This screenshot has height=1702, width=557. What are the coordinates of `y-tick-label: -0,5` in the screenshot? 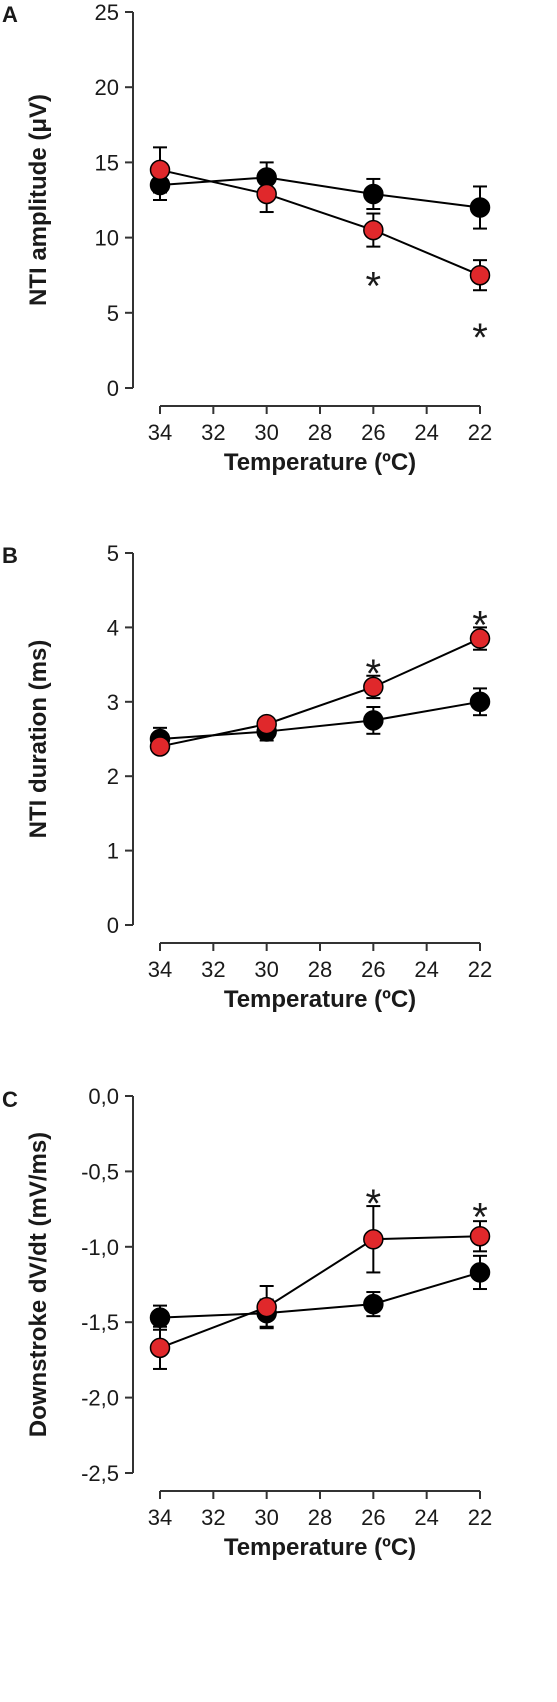 It's located at (100, 1171).